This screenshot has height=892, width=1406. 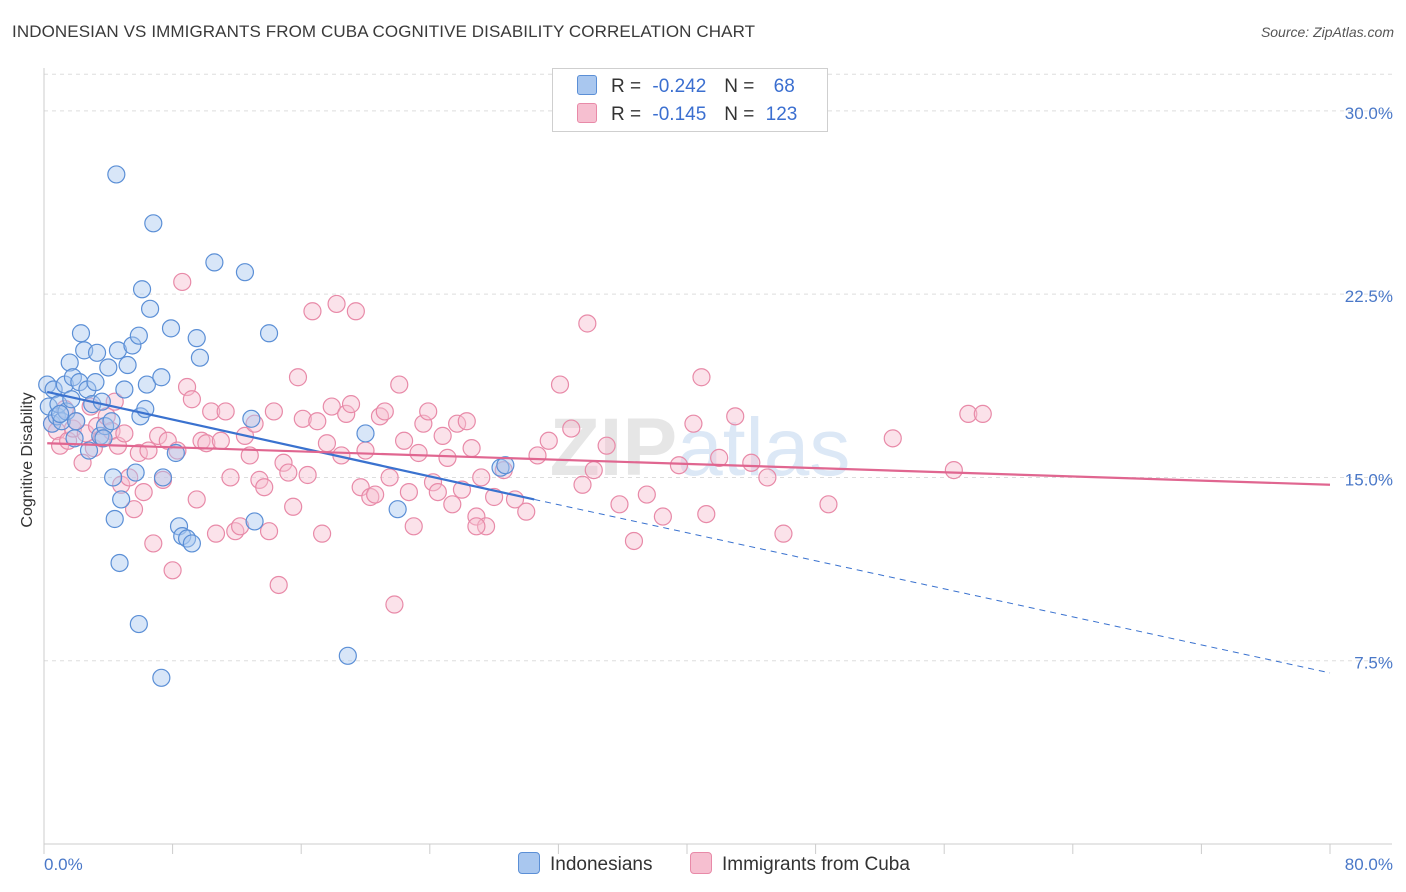 What do you see at coordinates (1373, 663) in the screenshot?
I see `y-tick-label: 7.5%` at bounding box center [1373, 663].